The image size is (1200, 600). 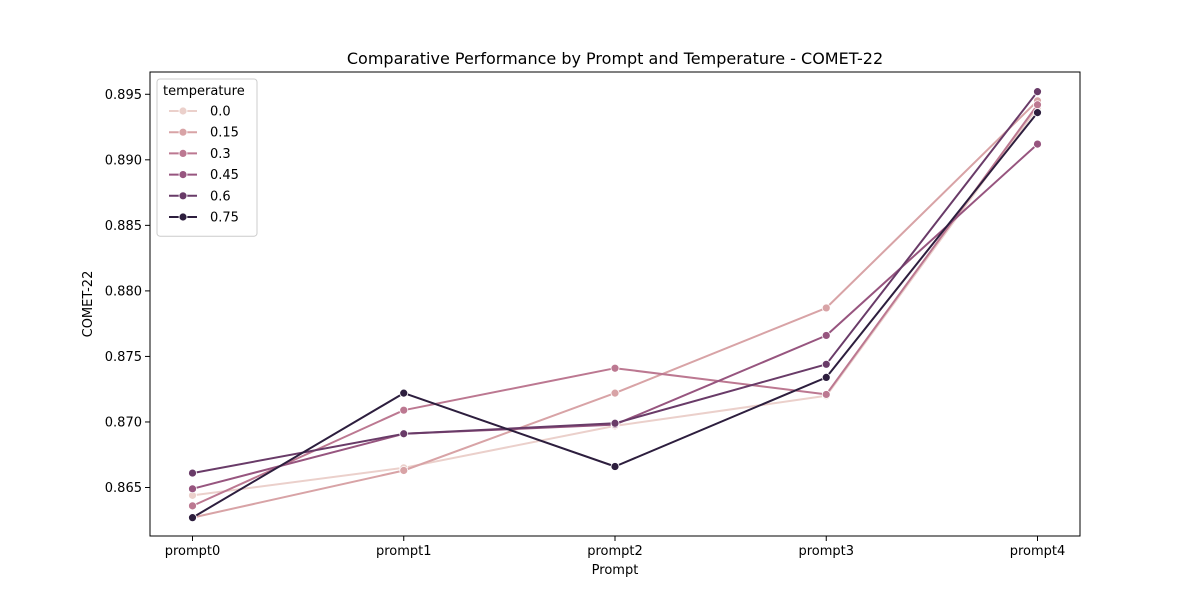 I want to click on legend-marker-0.0, so click(x=183, y=111).